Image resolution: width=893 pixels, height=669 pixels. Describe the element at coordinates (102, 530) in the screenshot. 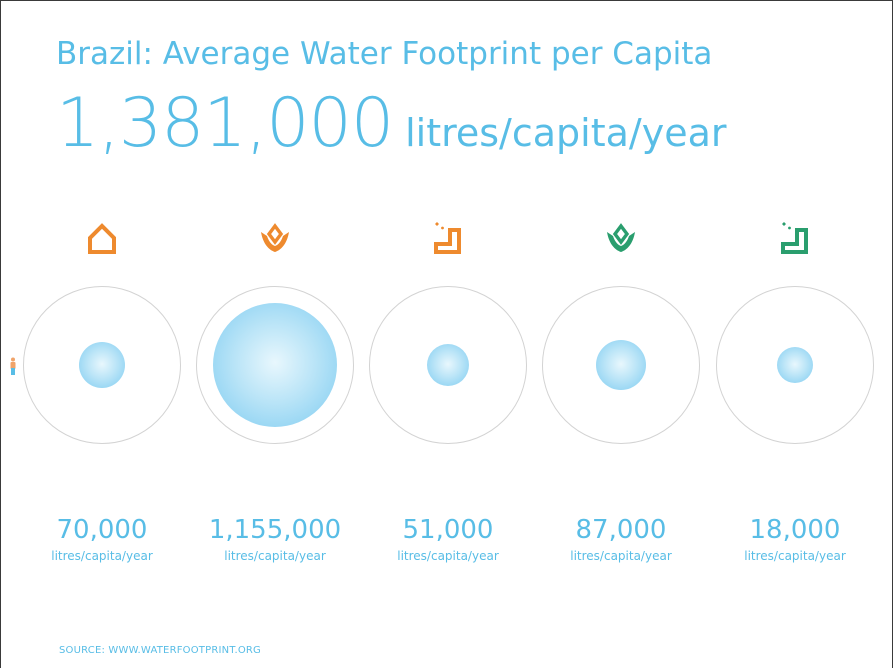

I see `bubble-value-label: 70,000` at that location.